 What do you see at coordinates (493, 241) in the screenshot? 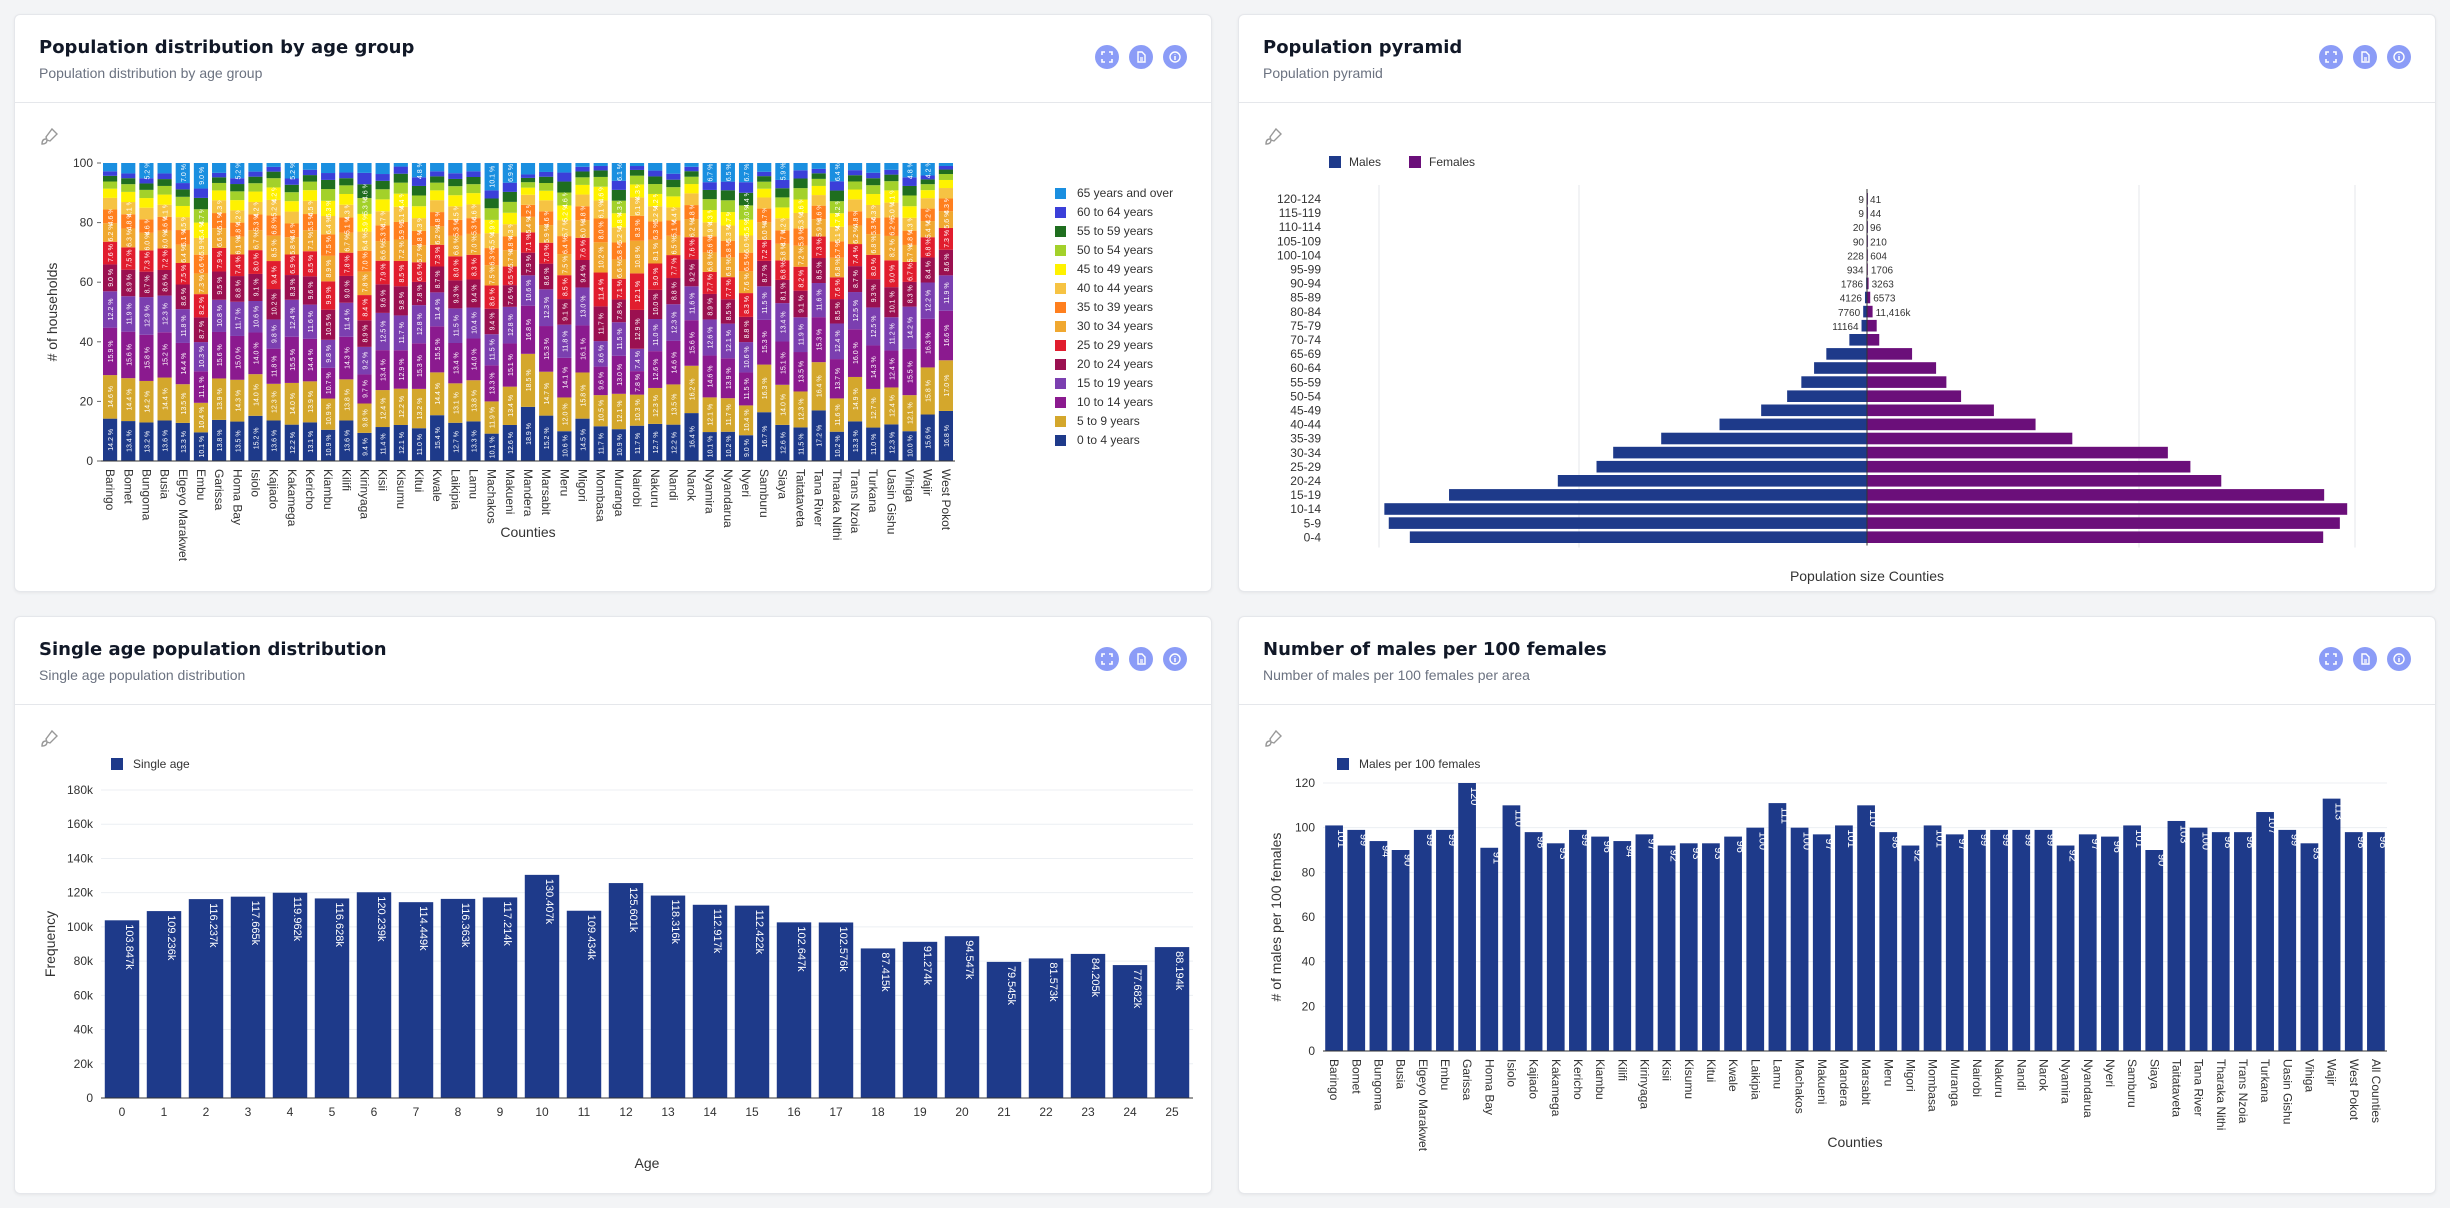
I see `segment-label: 5.5 %` at bounding box center [493, 241].